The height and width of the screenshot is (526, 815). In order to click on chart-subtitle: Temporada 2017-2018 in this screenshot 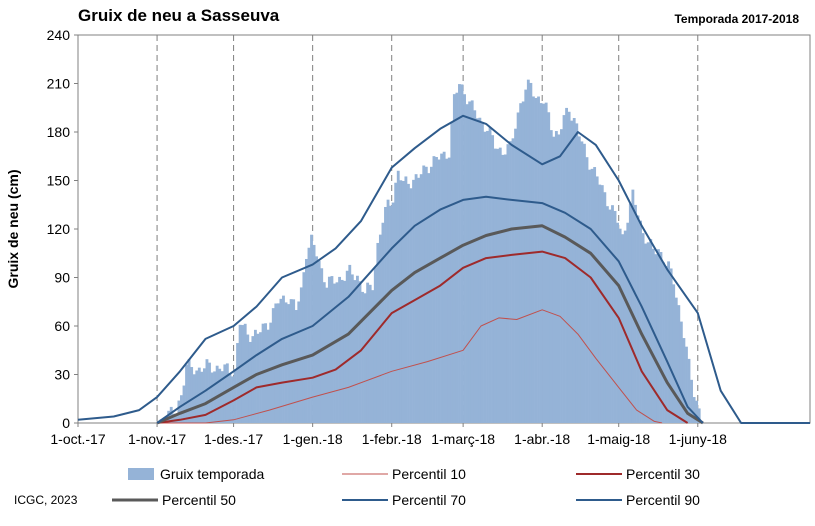, I will do `click(736, 19)`.